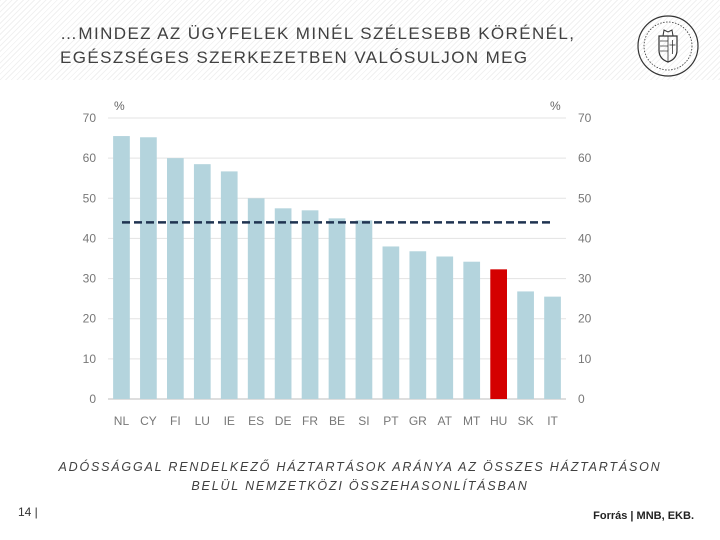  I want to click on x-tick-label: IT, so click(552, 421).